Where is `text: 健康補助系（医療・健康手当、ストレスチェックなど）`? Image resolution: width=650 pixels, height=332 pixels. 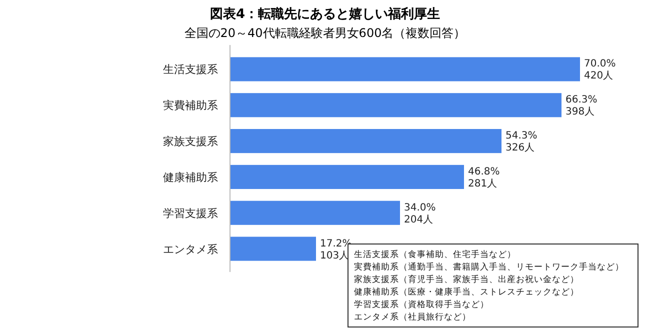
text: 健康補助系（医療・健康手当、ストレスチェックなど） is located at coordinates (466, 292).